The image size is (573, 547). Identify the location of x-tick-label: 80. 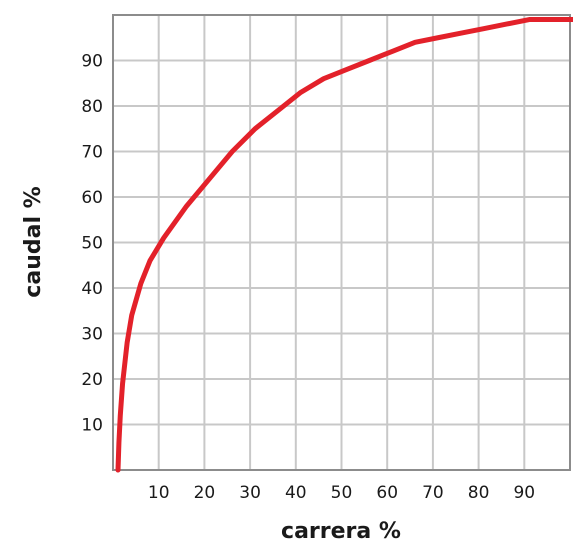
(479, 493).